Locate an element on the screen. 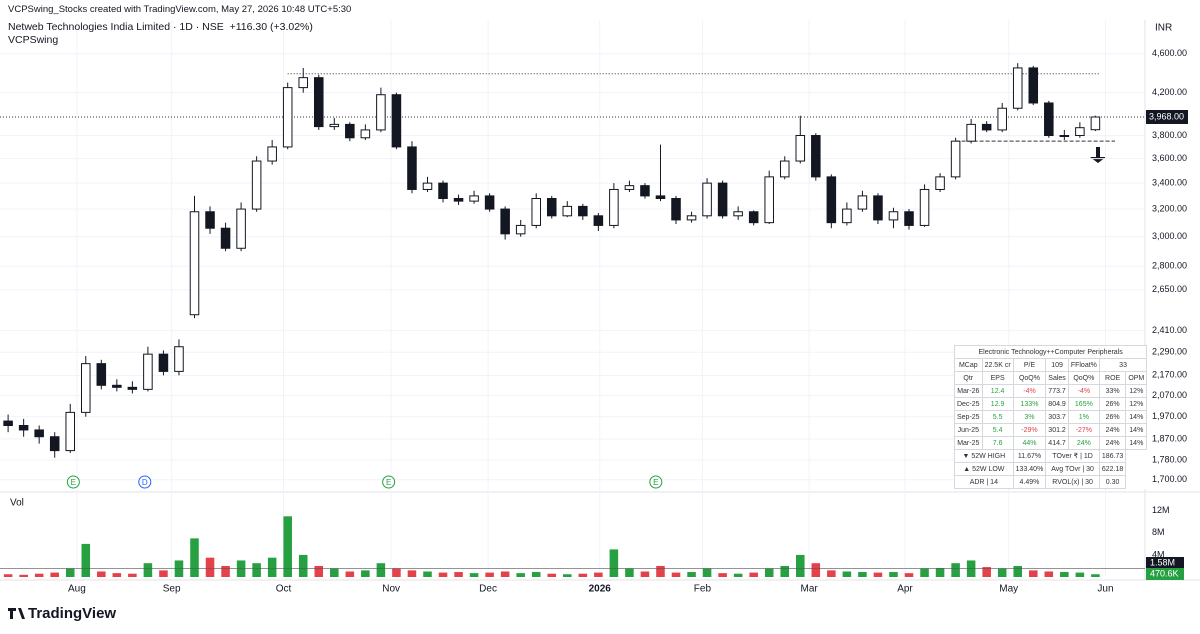 This screenshot has width=1200, height=634. event-marker is located at coordinates (656, 482).